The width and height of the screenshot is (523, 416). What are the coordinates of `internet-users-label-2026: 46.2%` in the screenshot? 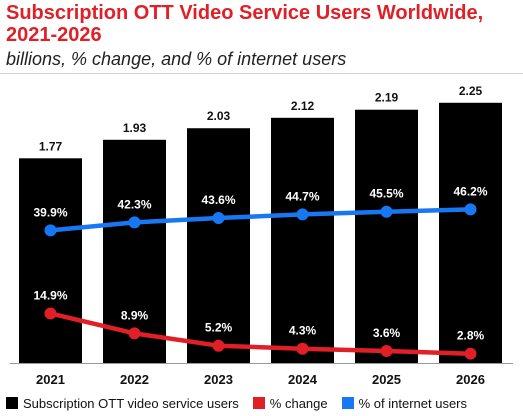 It's located at (470, 191).